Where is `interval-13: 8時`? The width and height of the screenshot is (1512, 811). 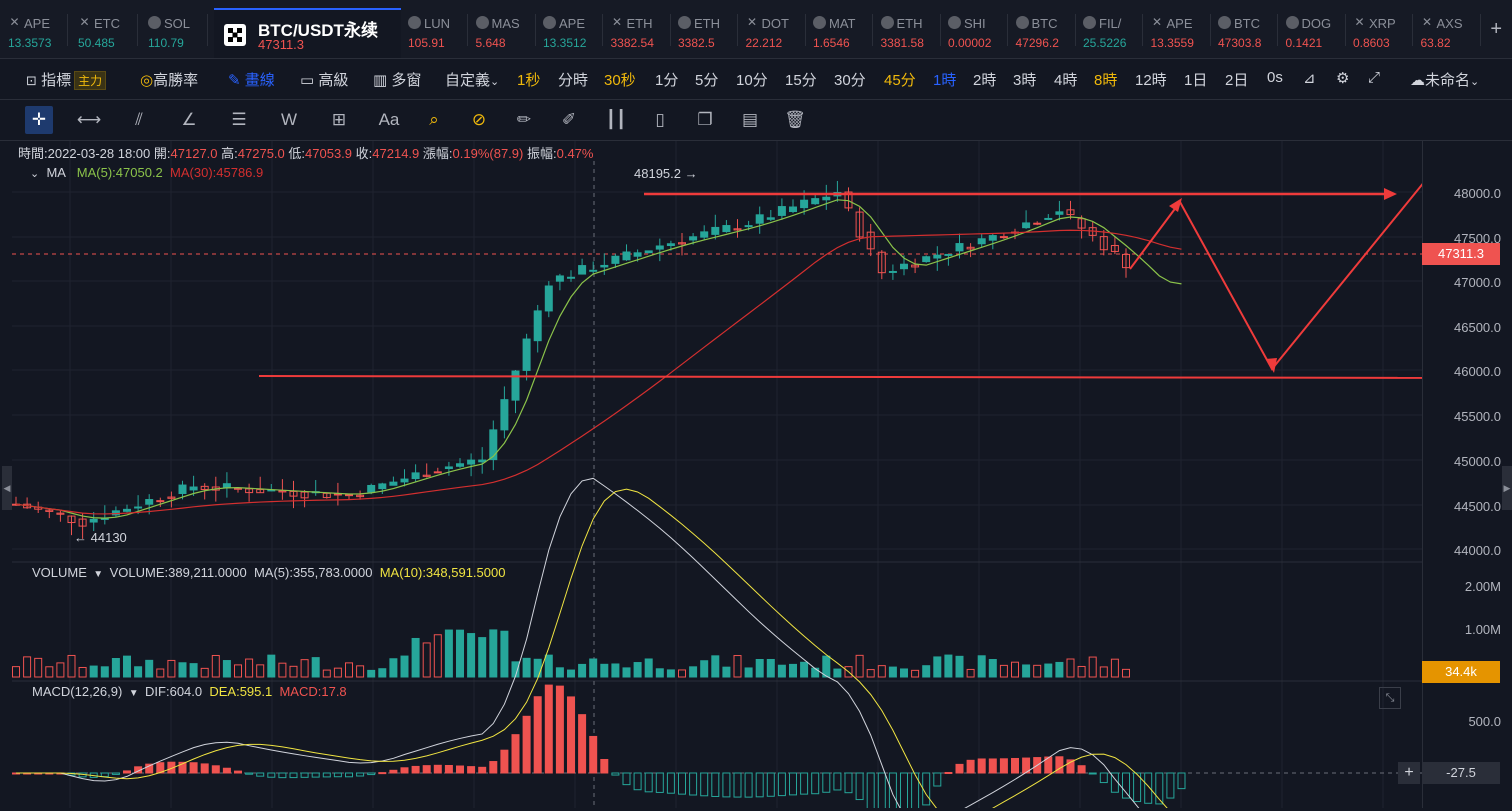
interval-13: 8時 is located at coordinates (1106, 80).